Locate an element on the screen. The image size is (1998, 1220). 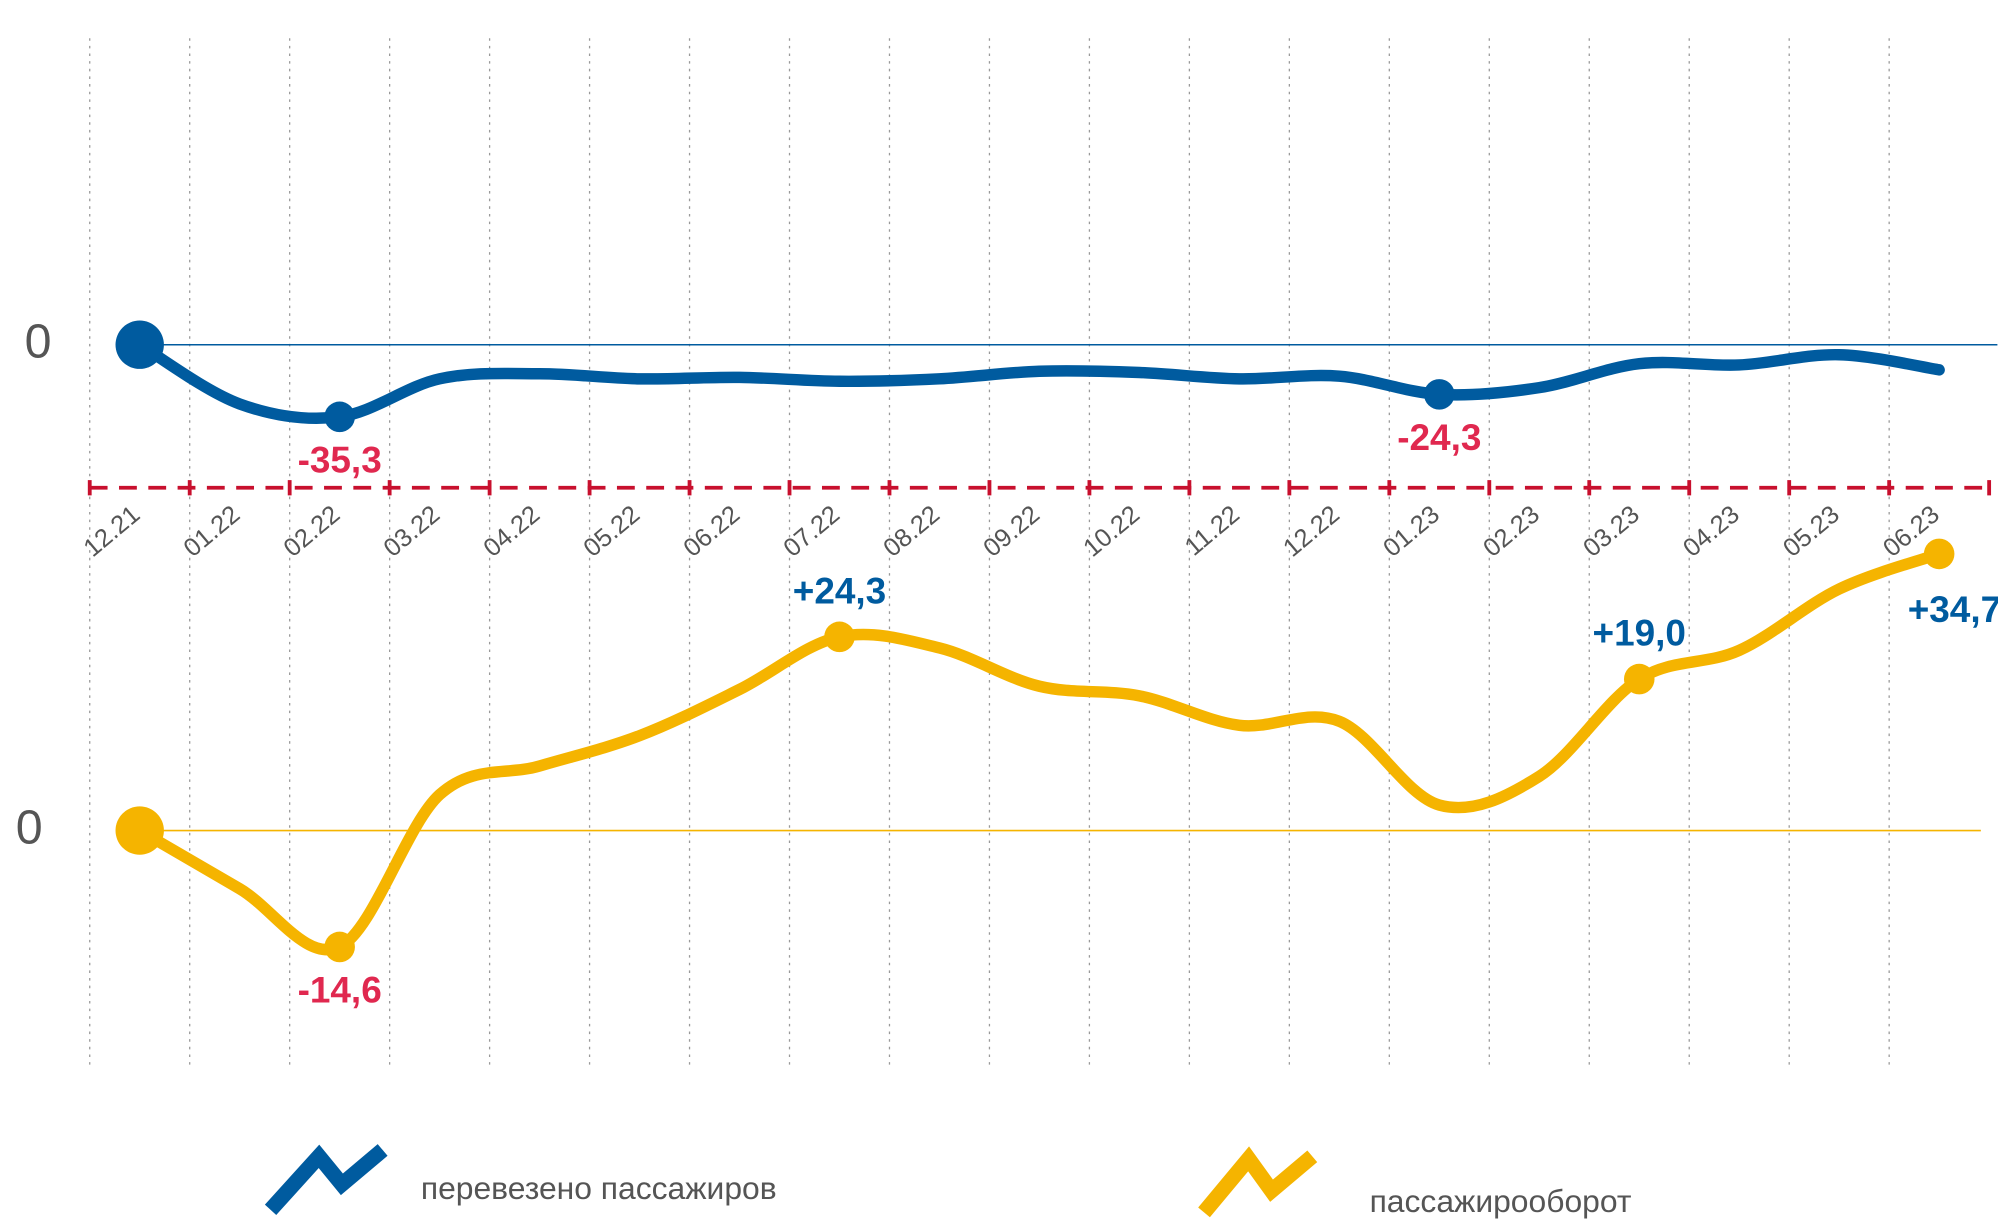
value-label: +24,3 is located at coordinates (839, 590).